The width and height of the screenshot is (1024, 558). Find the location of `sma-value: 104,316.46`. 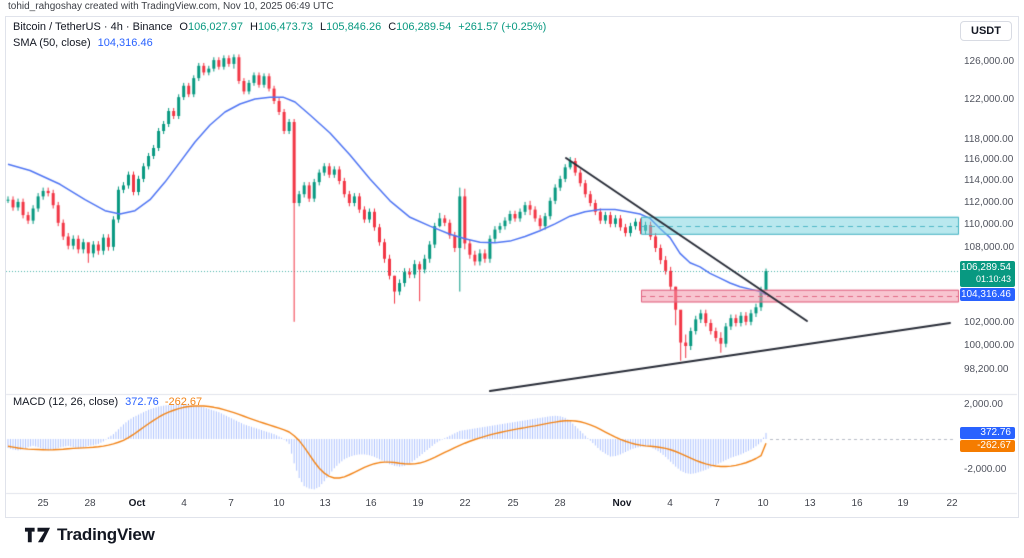

sma-value: 104,316.46 is located at coordinates (125, 43).